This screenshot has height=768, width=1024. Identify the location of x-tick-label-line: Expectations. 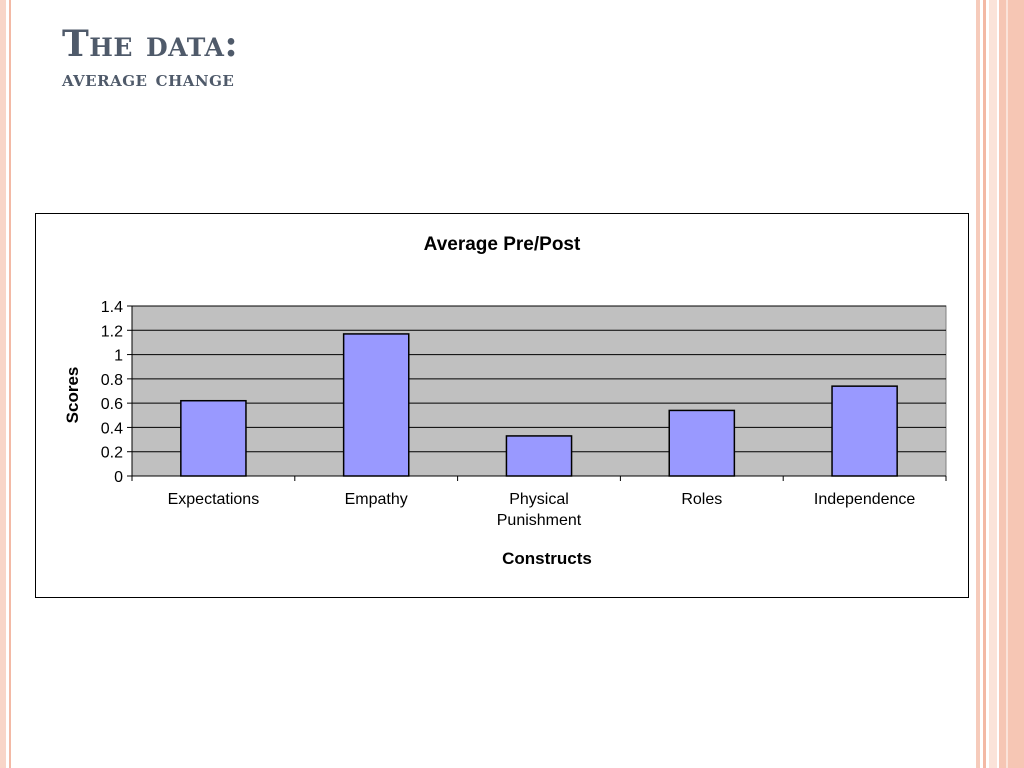
(214, 499).